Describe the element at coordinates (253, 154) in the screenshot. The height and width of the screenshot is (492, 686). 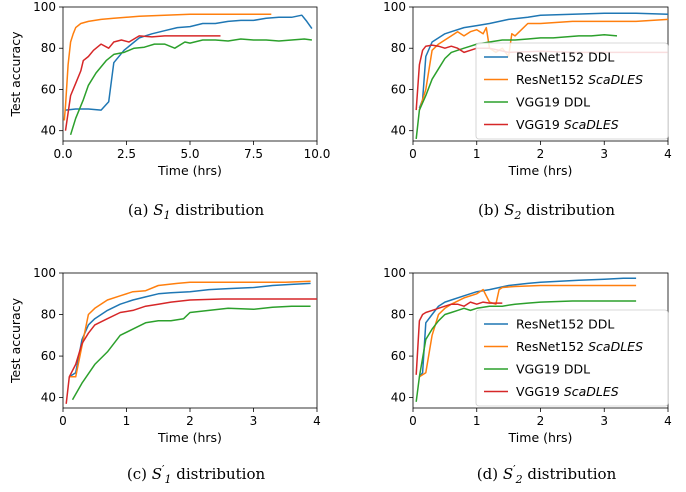
I see `x-tick-label: 7.5` at that location.